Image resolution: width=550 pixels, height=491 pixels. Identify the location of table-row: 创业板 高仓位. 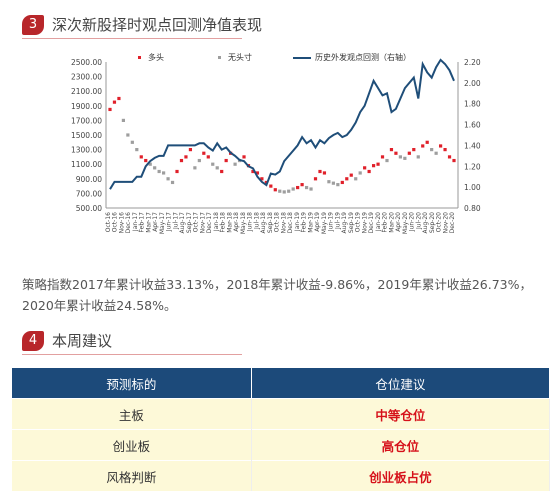
(281, 445).